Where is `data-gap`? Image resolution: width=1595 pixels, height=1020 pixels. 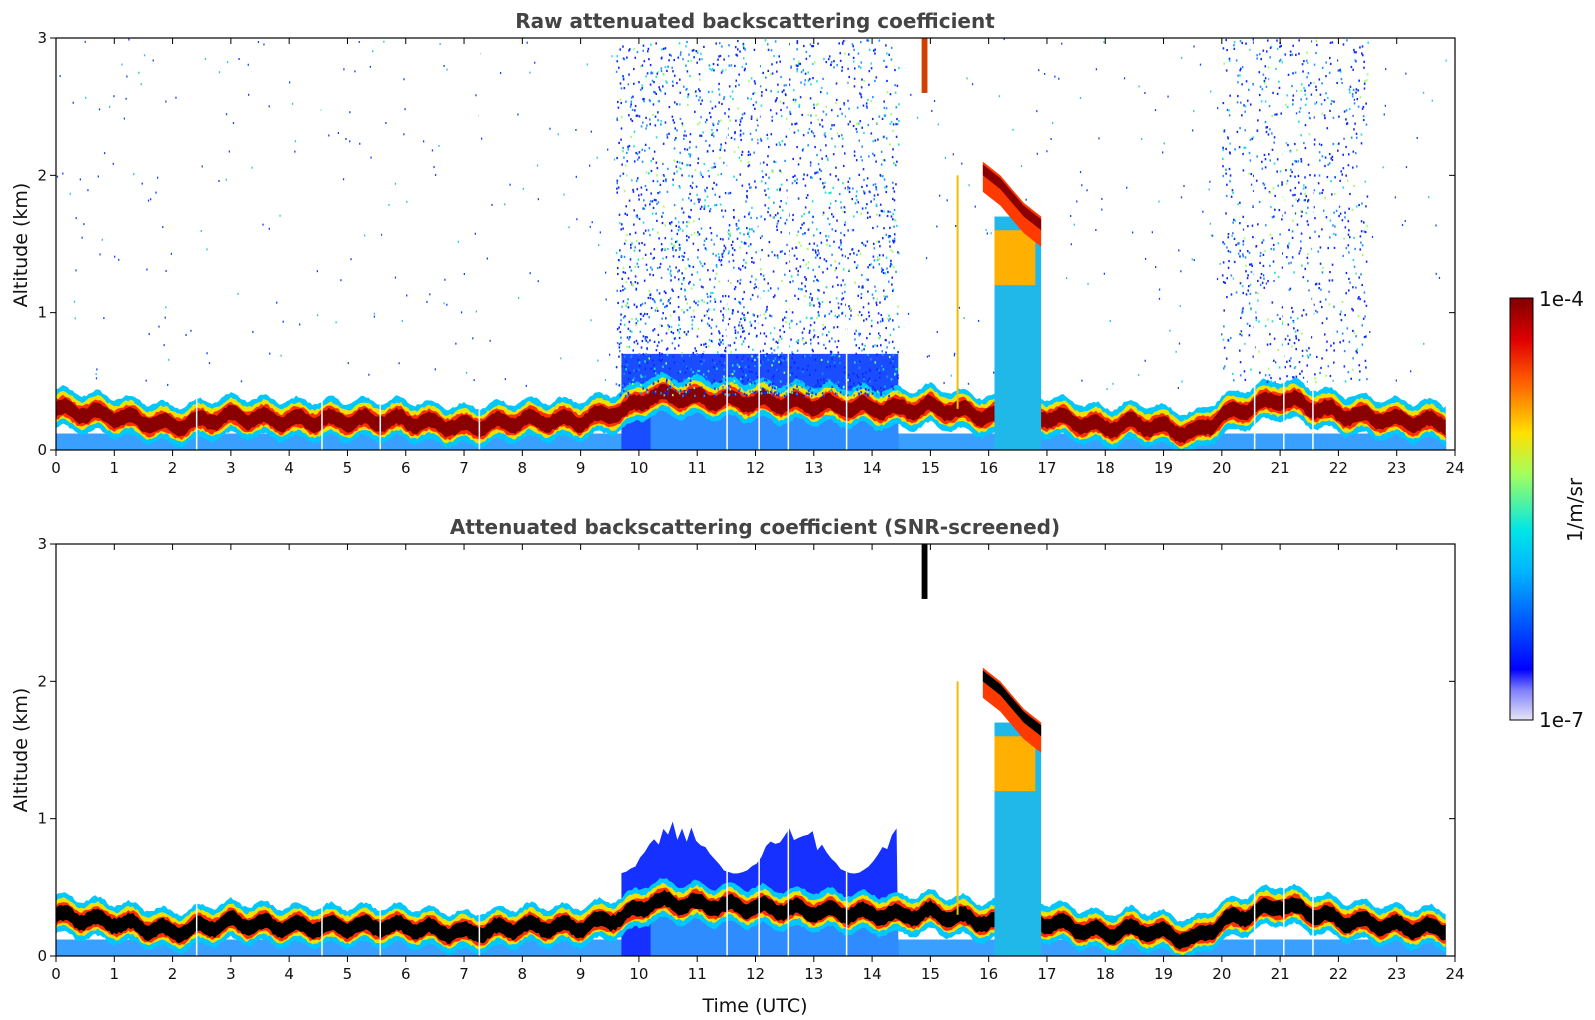 data-gap is located at coordinates (479, 750).